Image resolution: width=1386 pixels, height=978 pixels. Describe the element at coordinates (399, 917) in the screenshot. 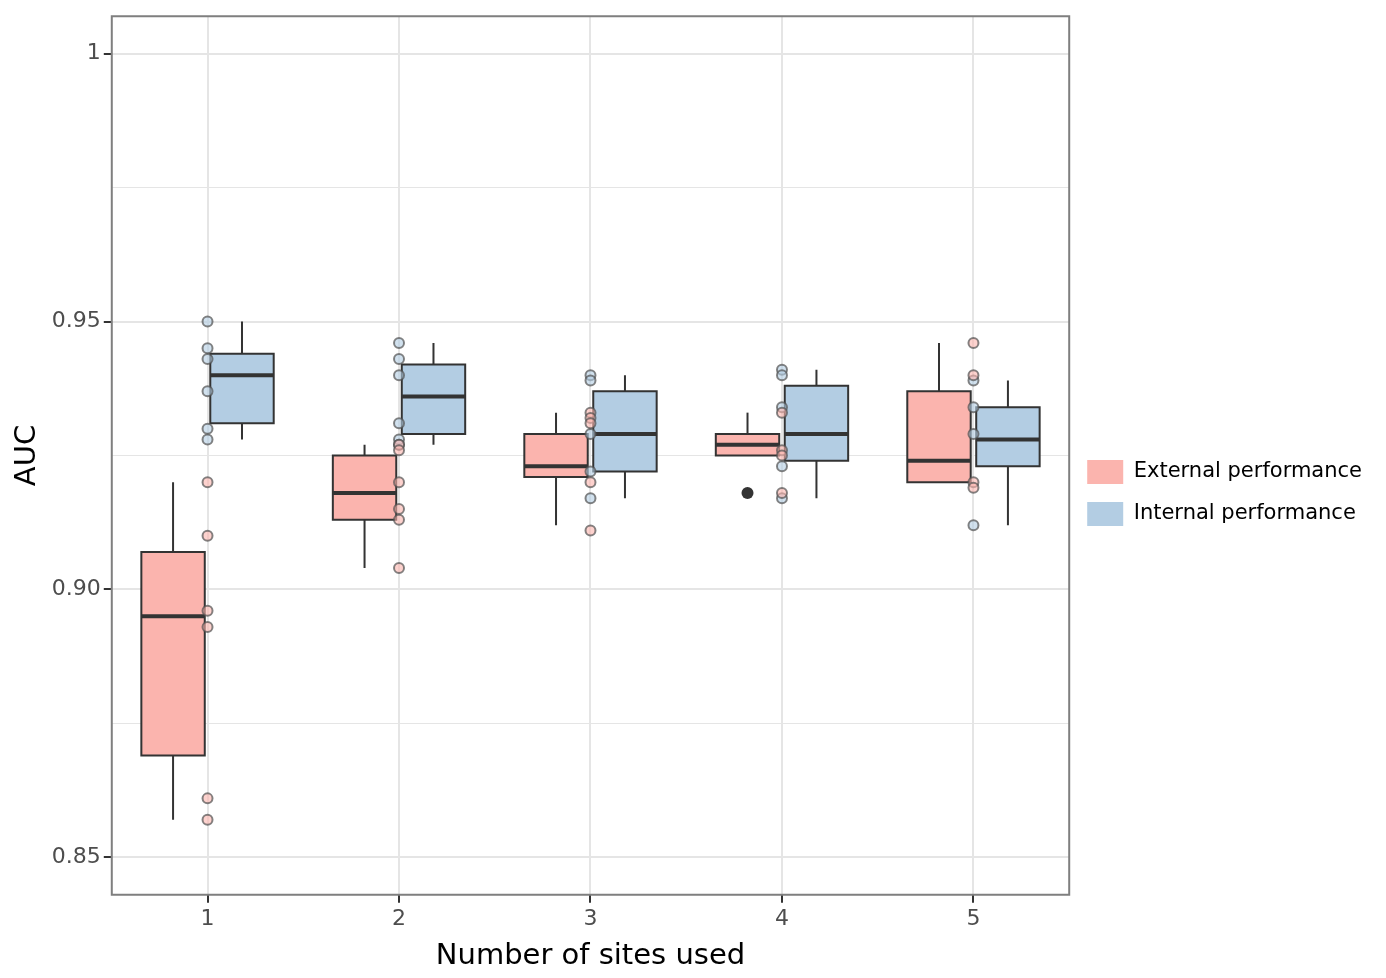

I see `x-tick-label: 2` at that location.